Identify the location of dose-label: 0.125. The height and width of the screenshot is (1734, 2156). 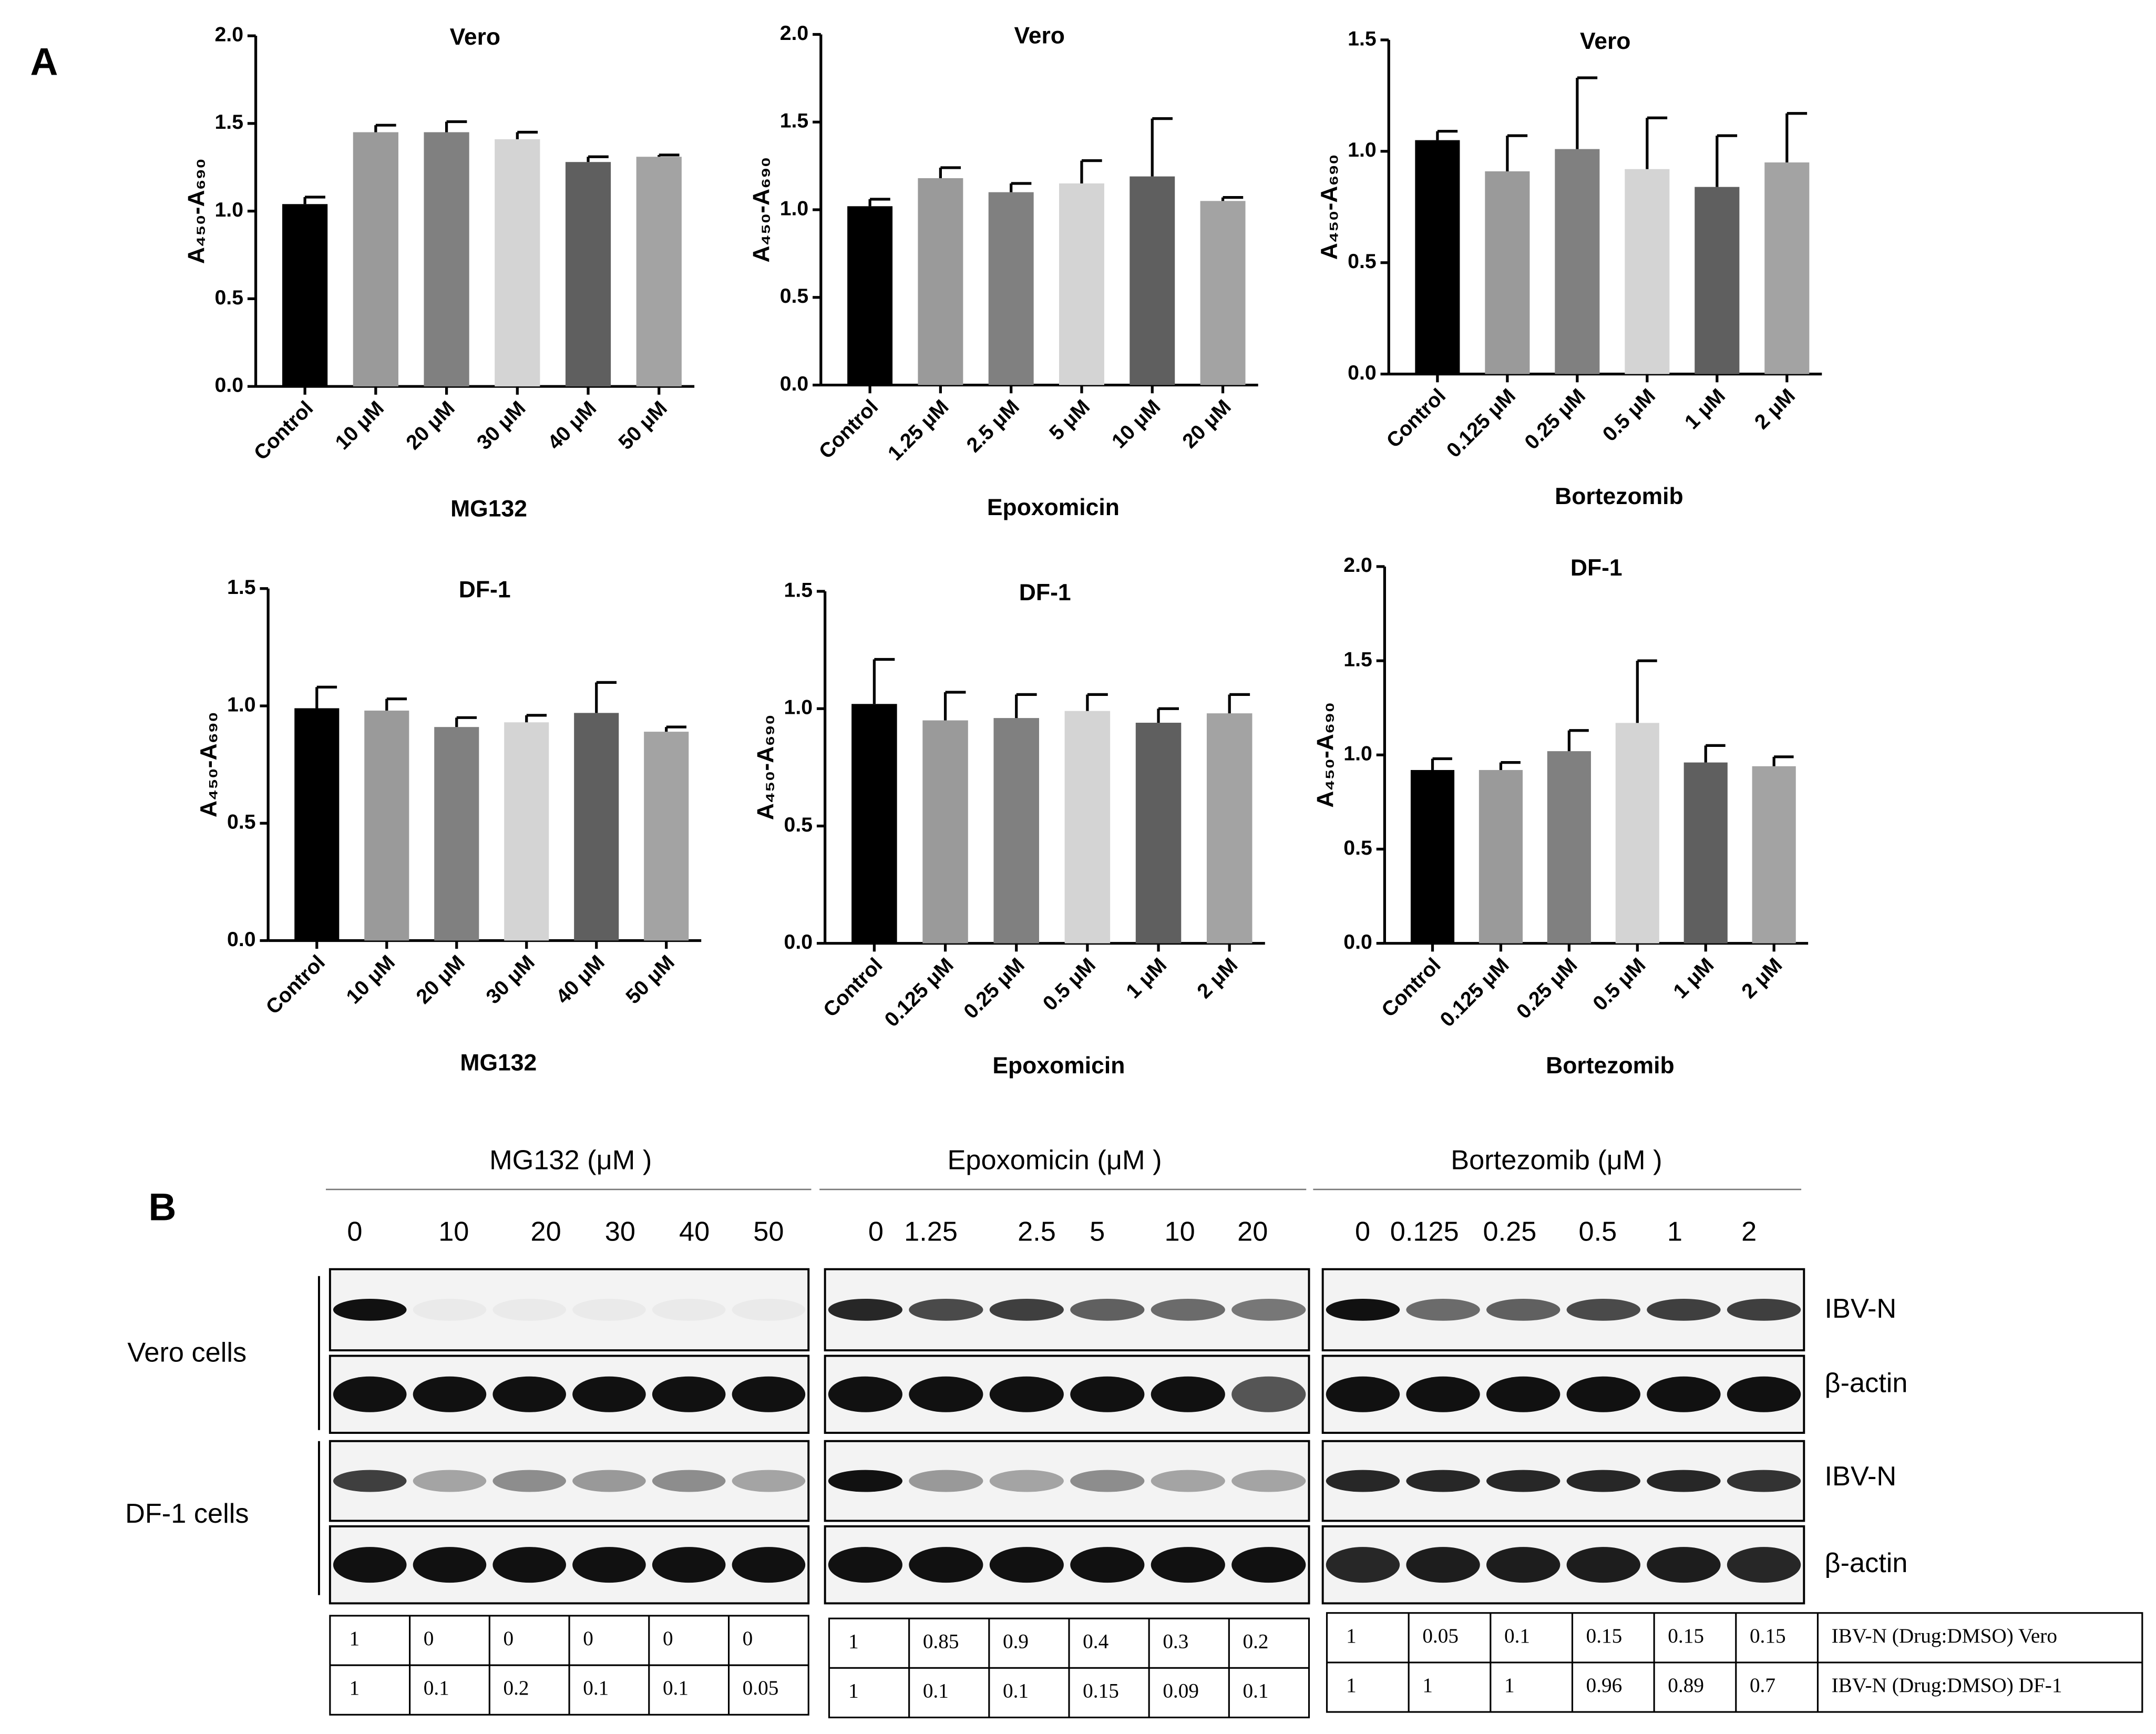
(1425, 1232).